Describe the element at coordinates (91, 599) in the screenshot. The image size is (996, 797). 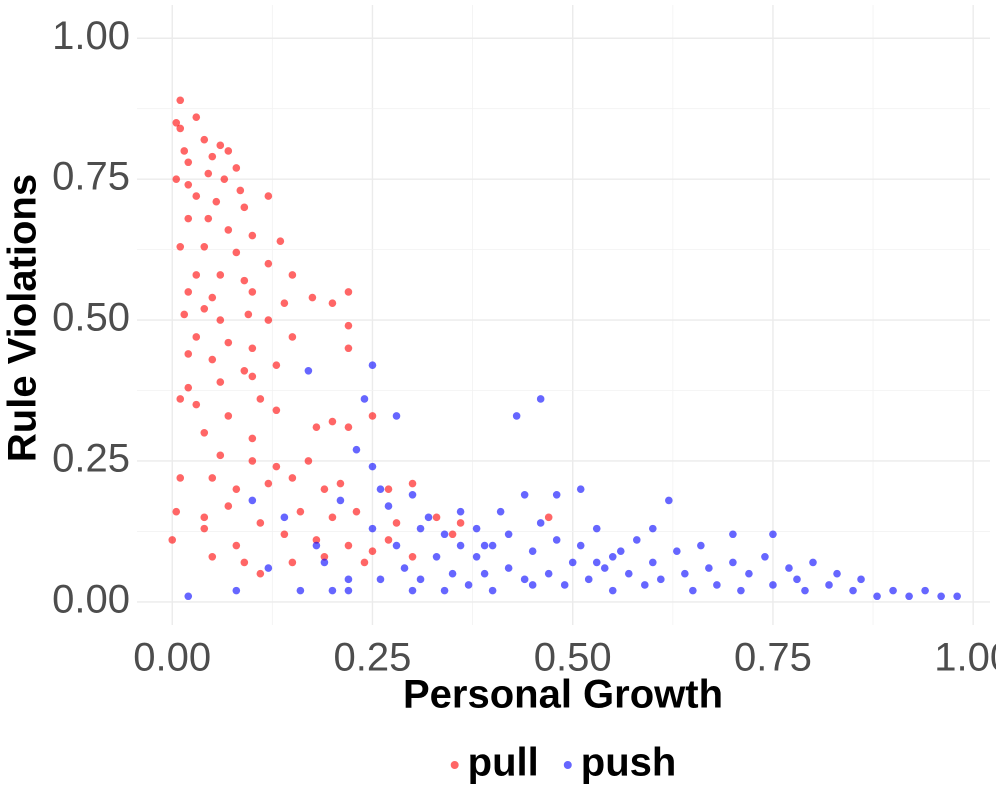
I see `y-tick-label: 0.00` at that location.